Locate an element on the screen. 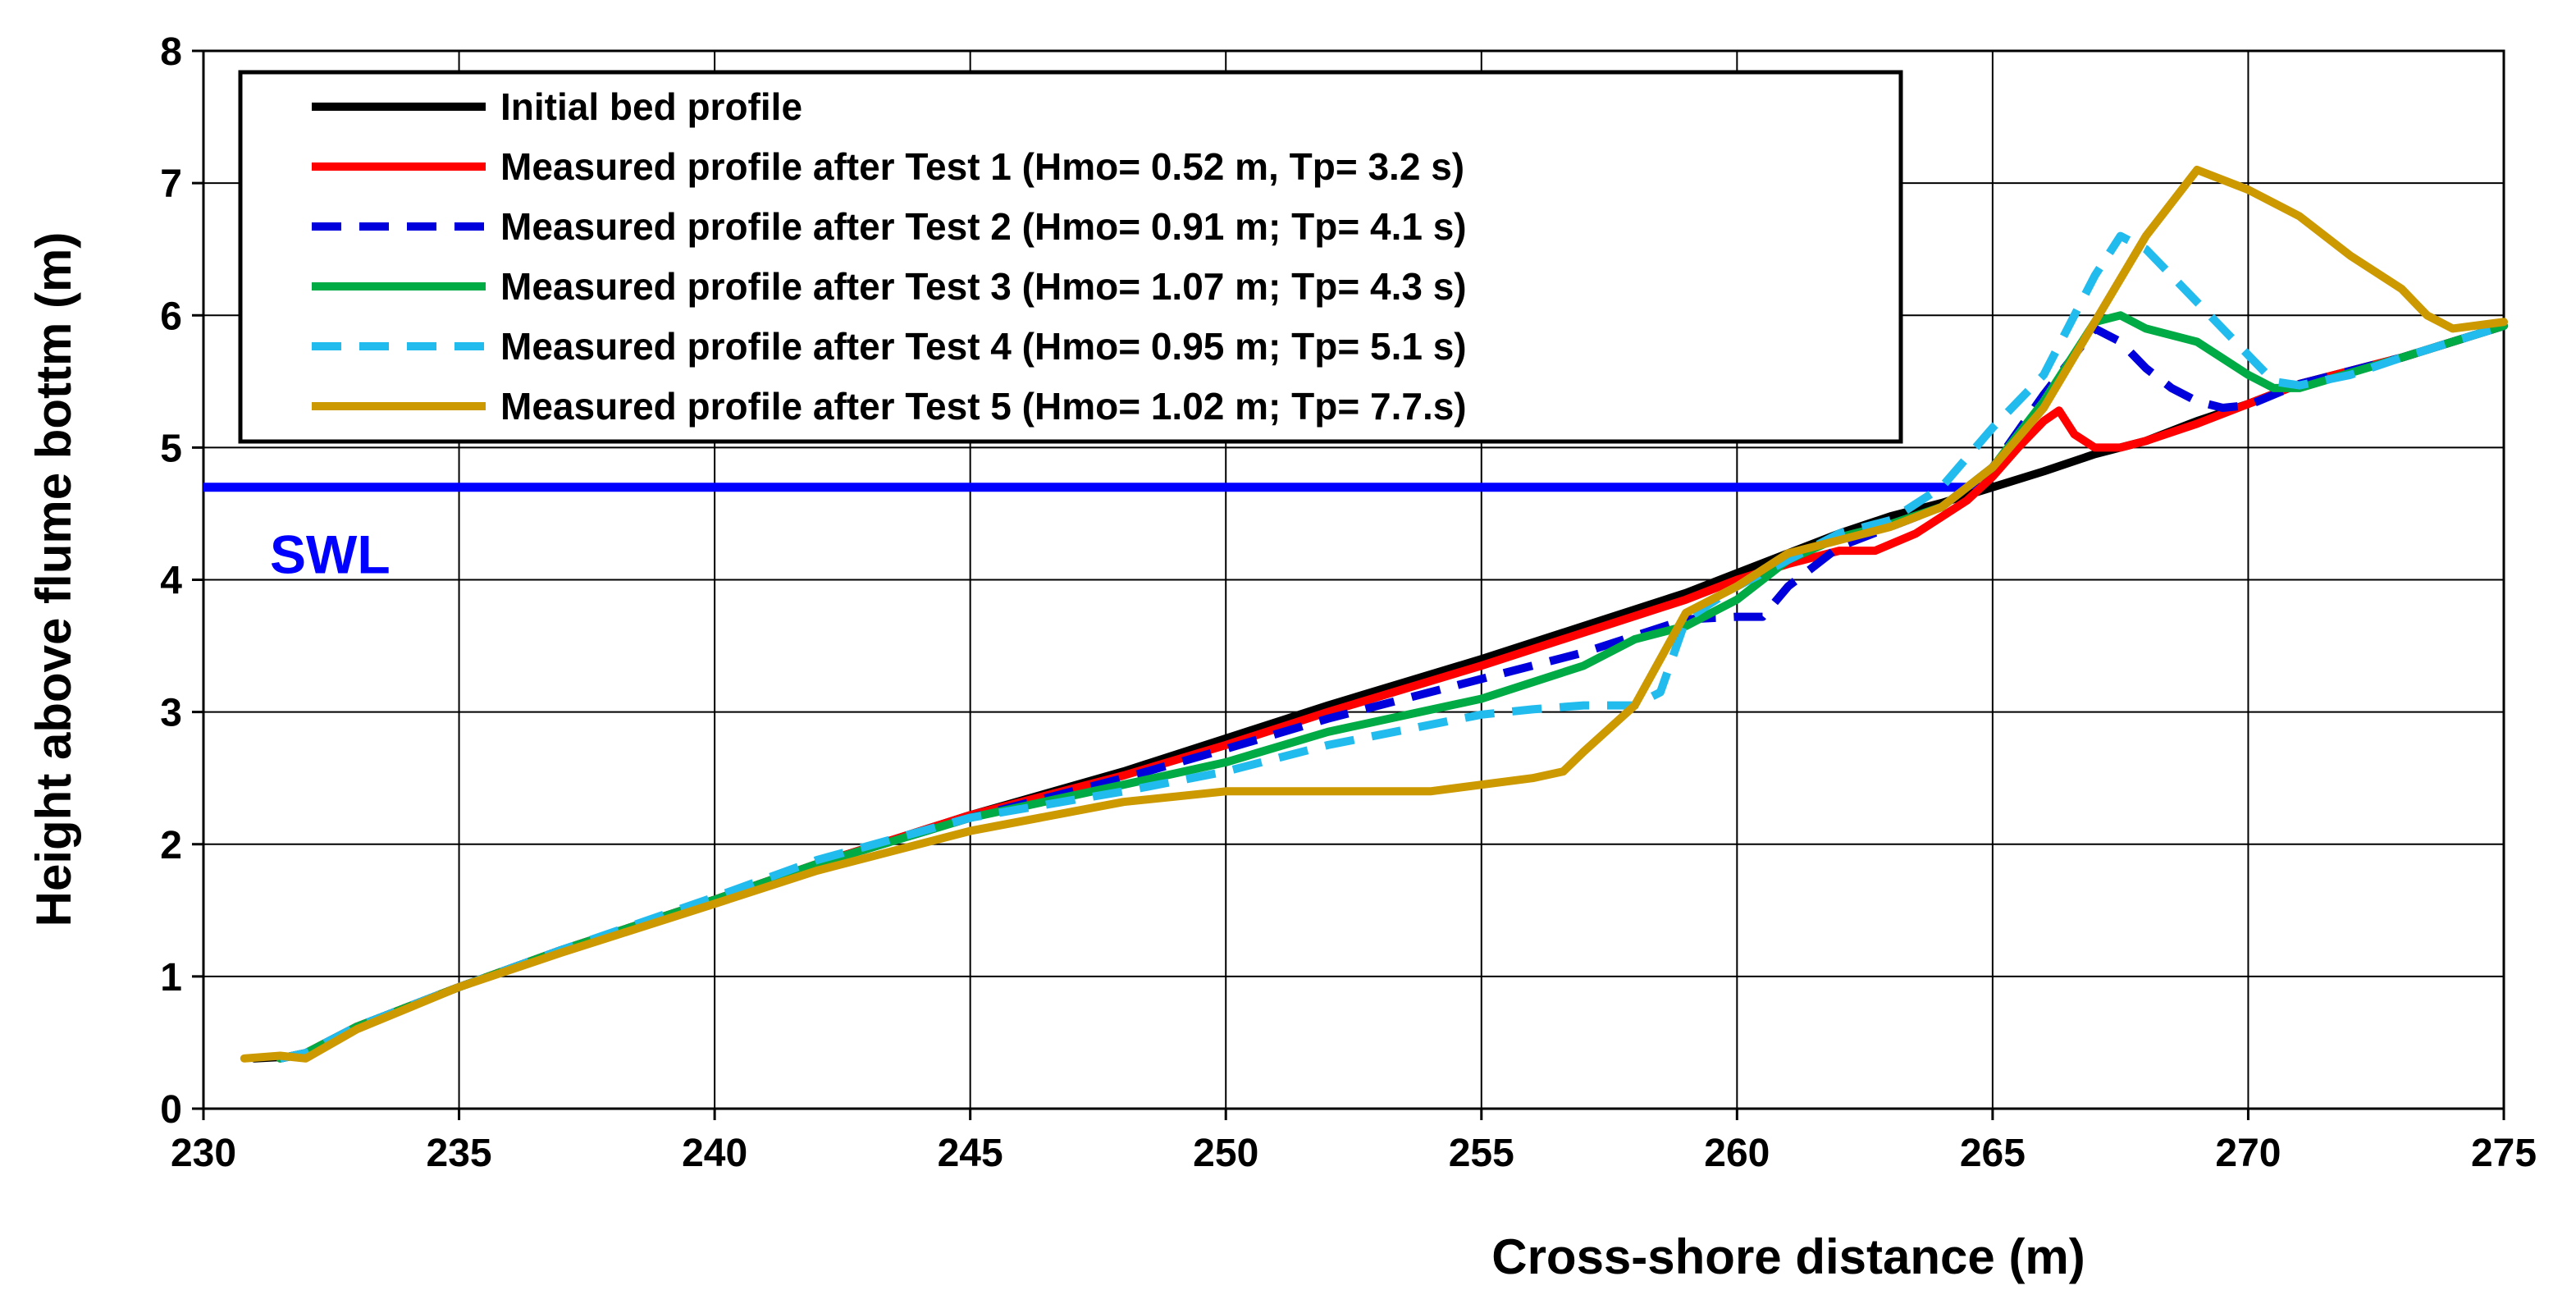 The image size is (2576, 1313). x-axis-title: Cross-shore distance (m) is located at coordinates (1788, 1256).